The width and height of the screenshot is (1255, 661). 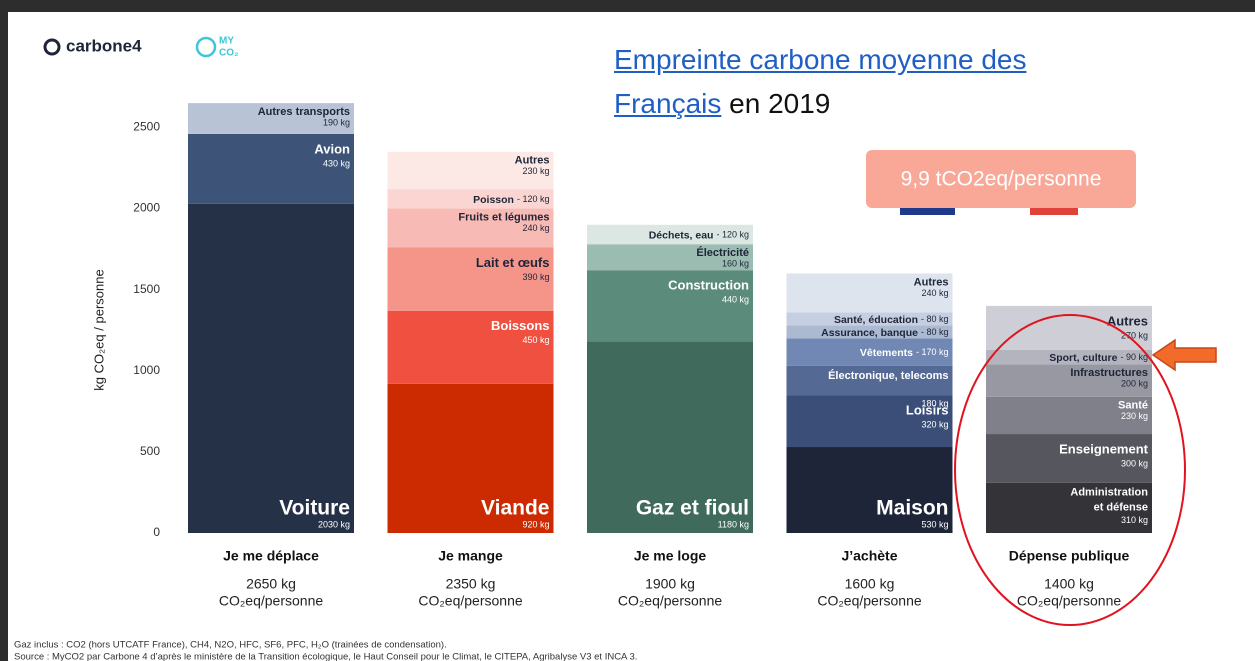 I want to click on segment-name: Vêtements, so click(x=886, y=353).